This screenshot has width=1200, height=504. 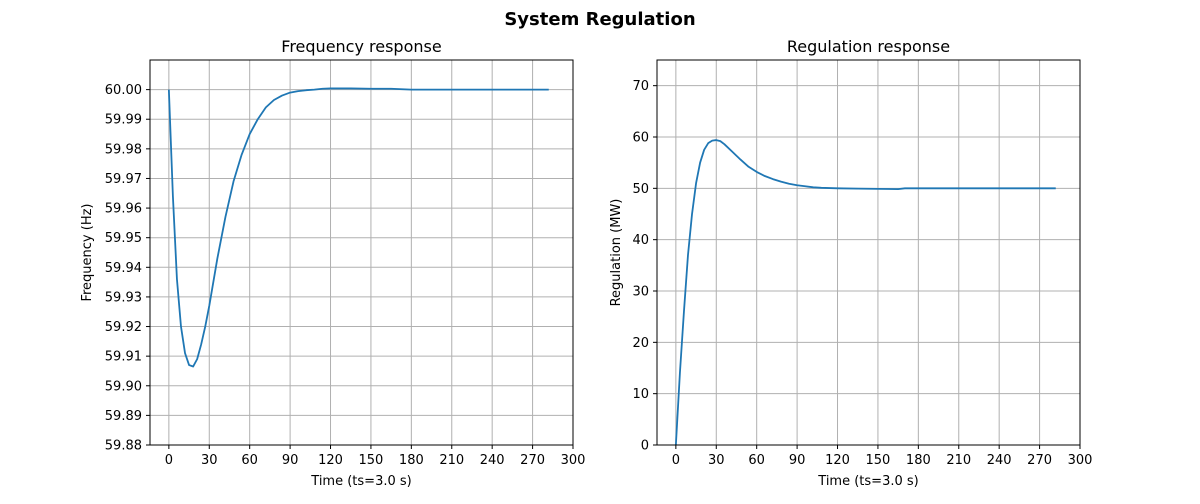 I want to click on regulation-y-tick-label: 60, so click(x=640, y=138).